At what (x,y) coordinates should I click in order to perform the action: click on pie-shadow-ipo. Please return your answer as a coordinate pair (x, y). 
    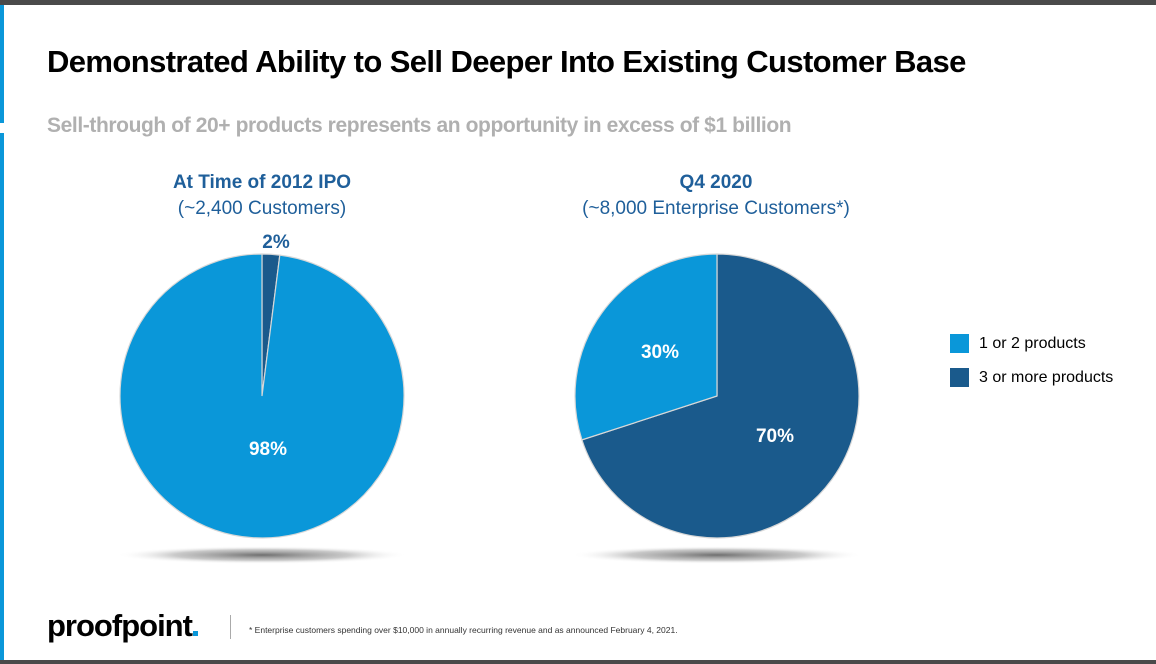
    Looking at the image, I should click on (262, 555).